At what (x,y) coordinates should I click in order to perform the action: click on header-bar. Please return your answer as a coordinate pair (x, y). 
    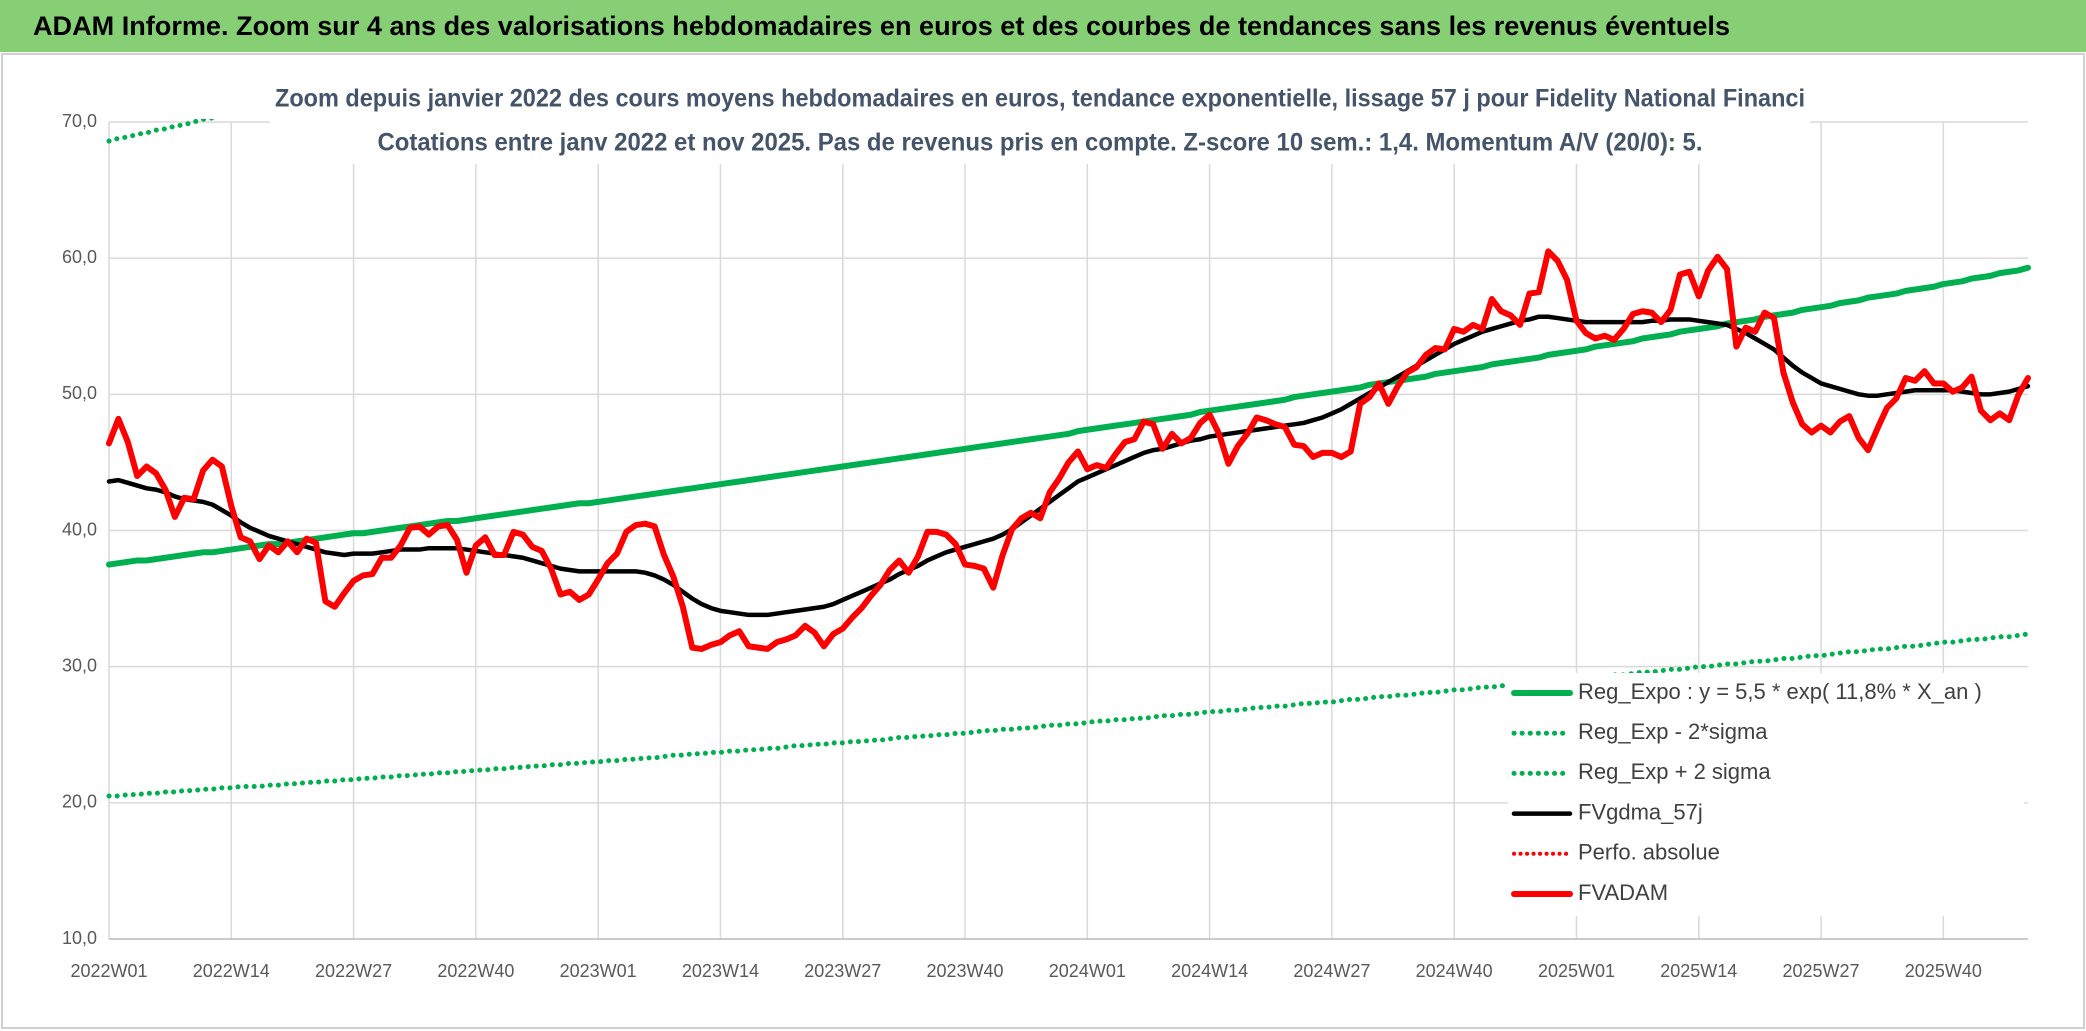
    Looking at the image, I should click on (1043, 26).